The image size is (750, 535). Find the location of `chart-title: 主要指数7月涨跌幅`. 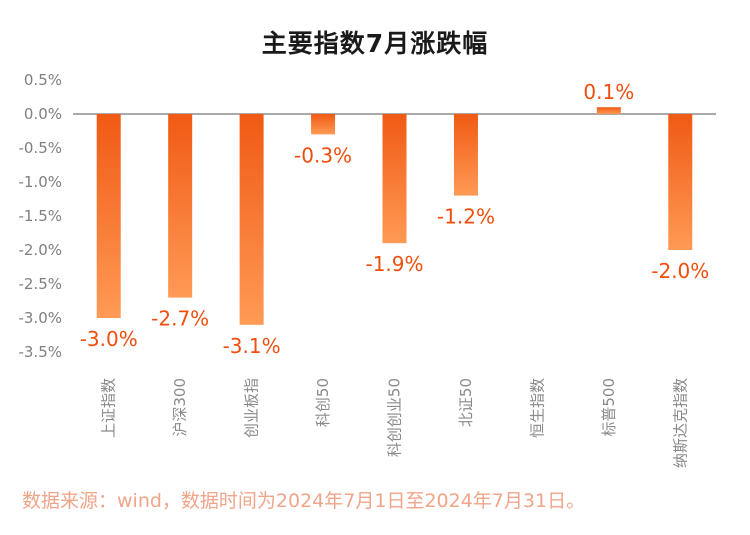

chart-title: 主要指数7月涨跌幅 is located at coordinates (375, 43).